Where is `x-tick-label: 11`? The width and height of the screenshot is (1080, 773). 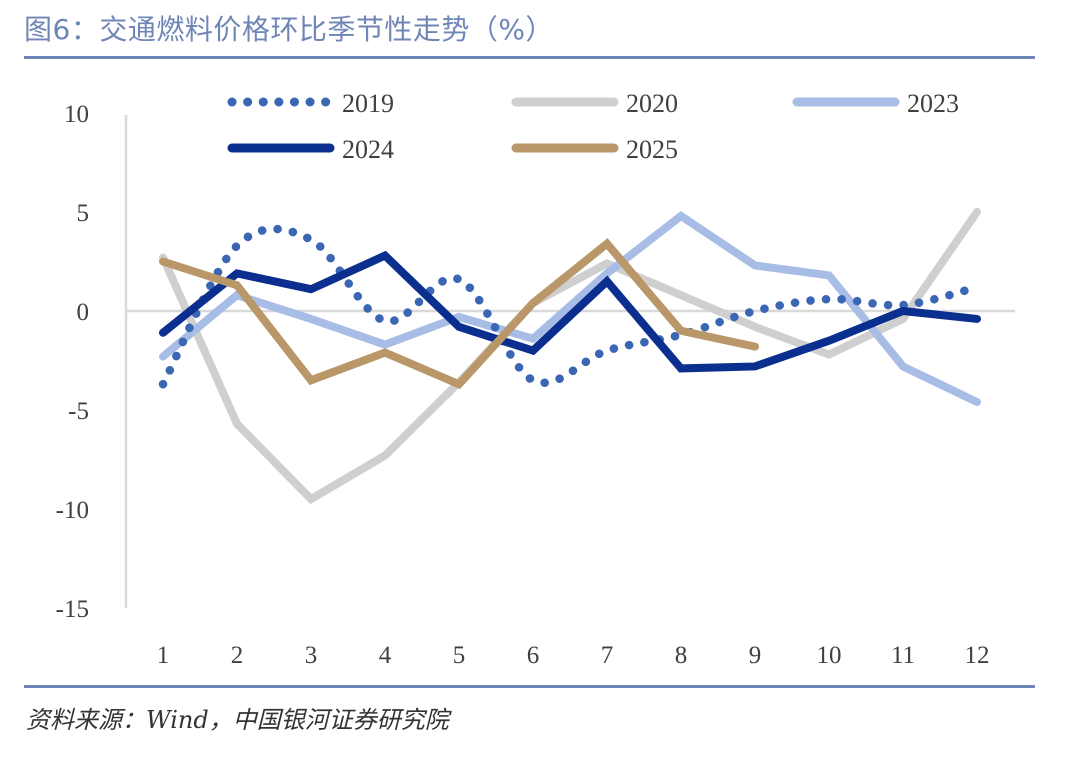
x-tick-label: 11 is located at coordinates (903, 655).